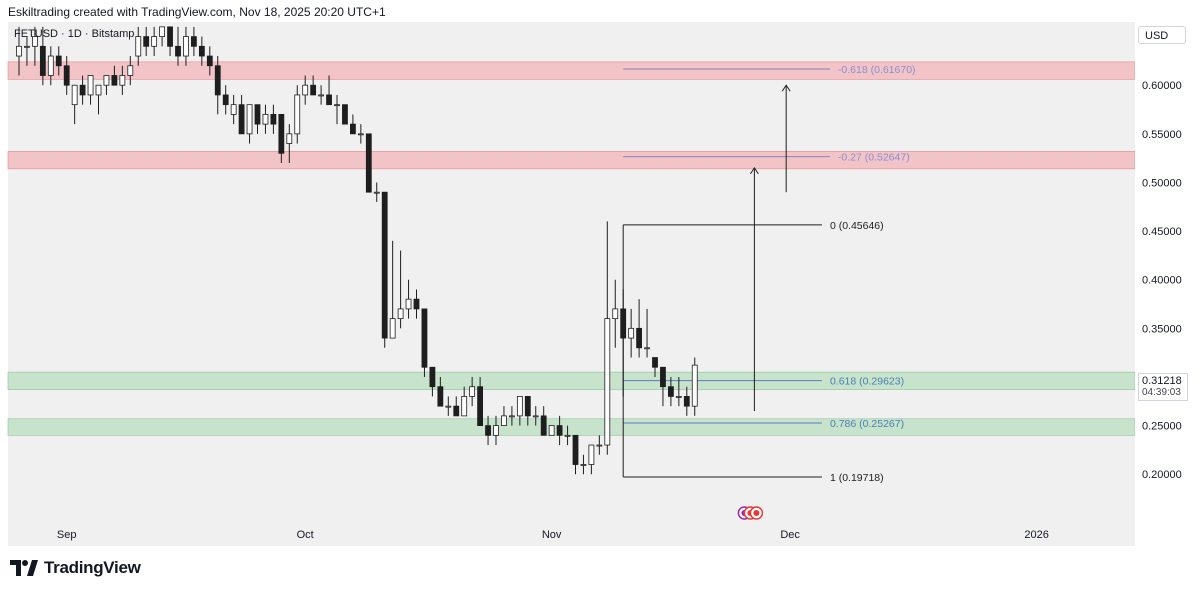 This screenshot has height=593, width=1200. I want to click on target-arrow, so click(786, 138).